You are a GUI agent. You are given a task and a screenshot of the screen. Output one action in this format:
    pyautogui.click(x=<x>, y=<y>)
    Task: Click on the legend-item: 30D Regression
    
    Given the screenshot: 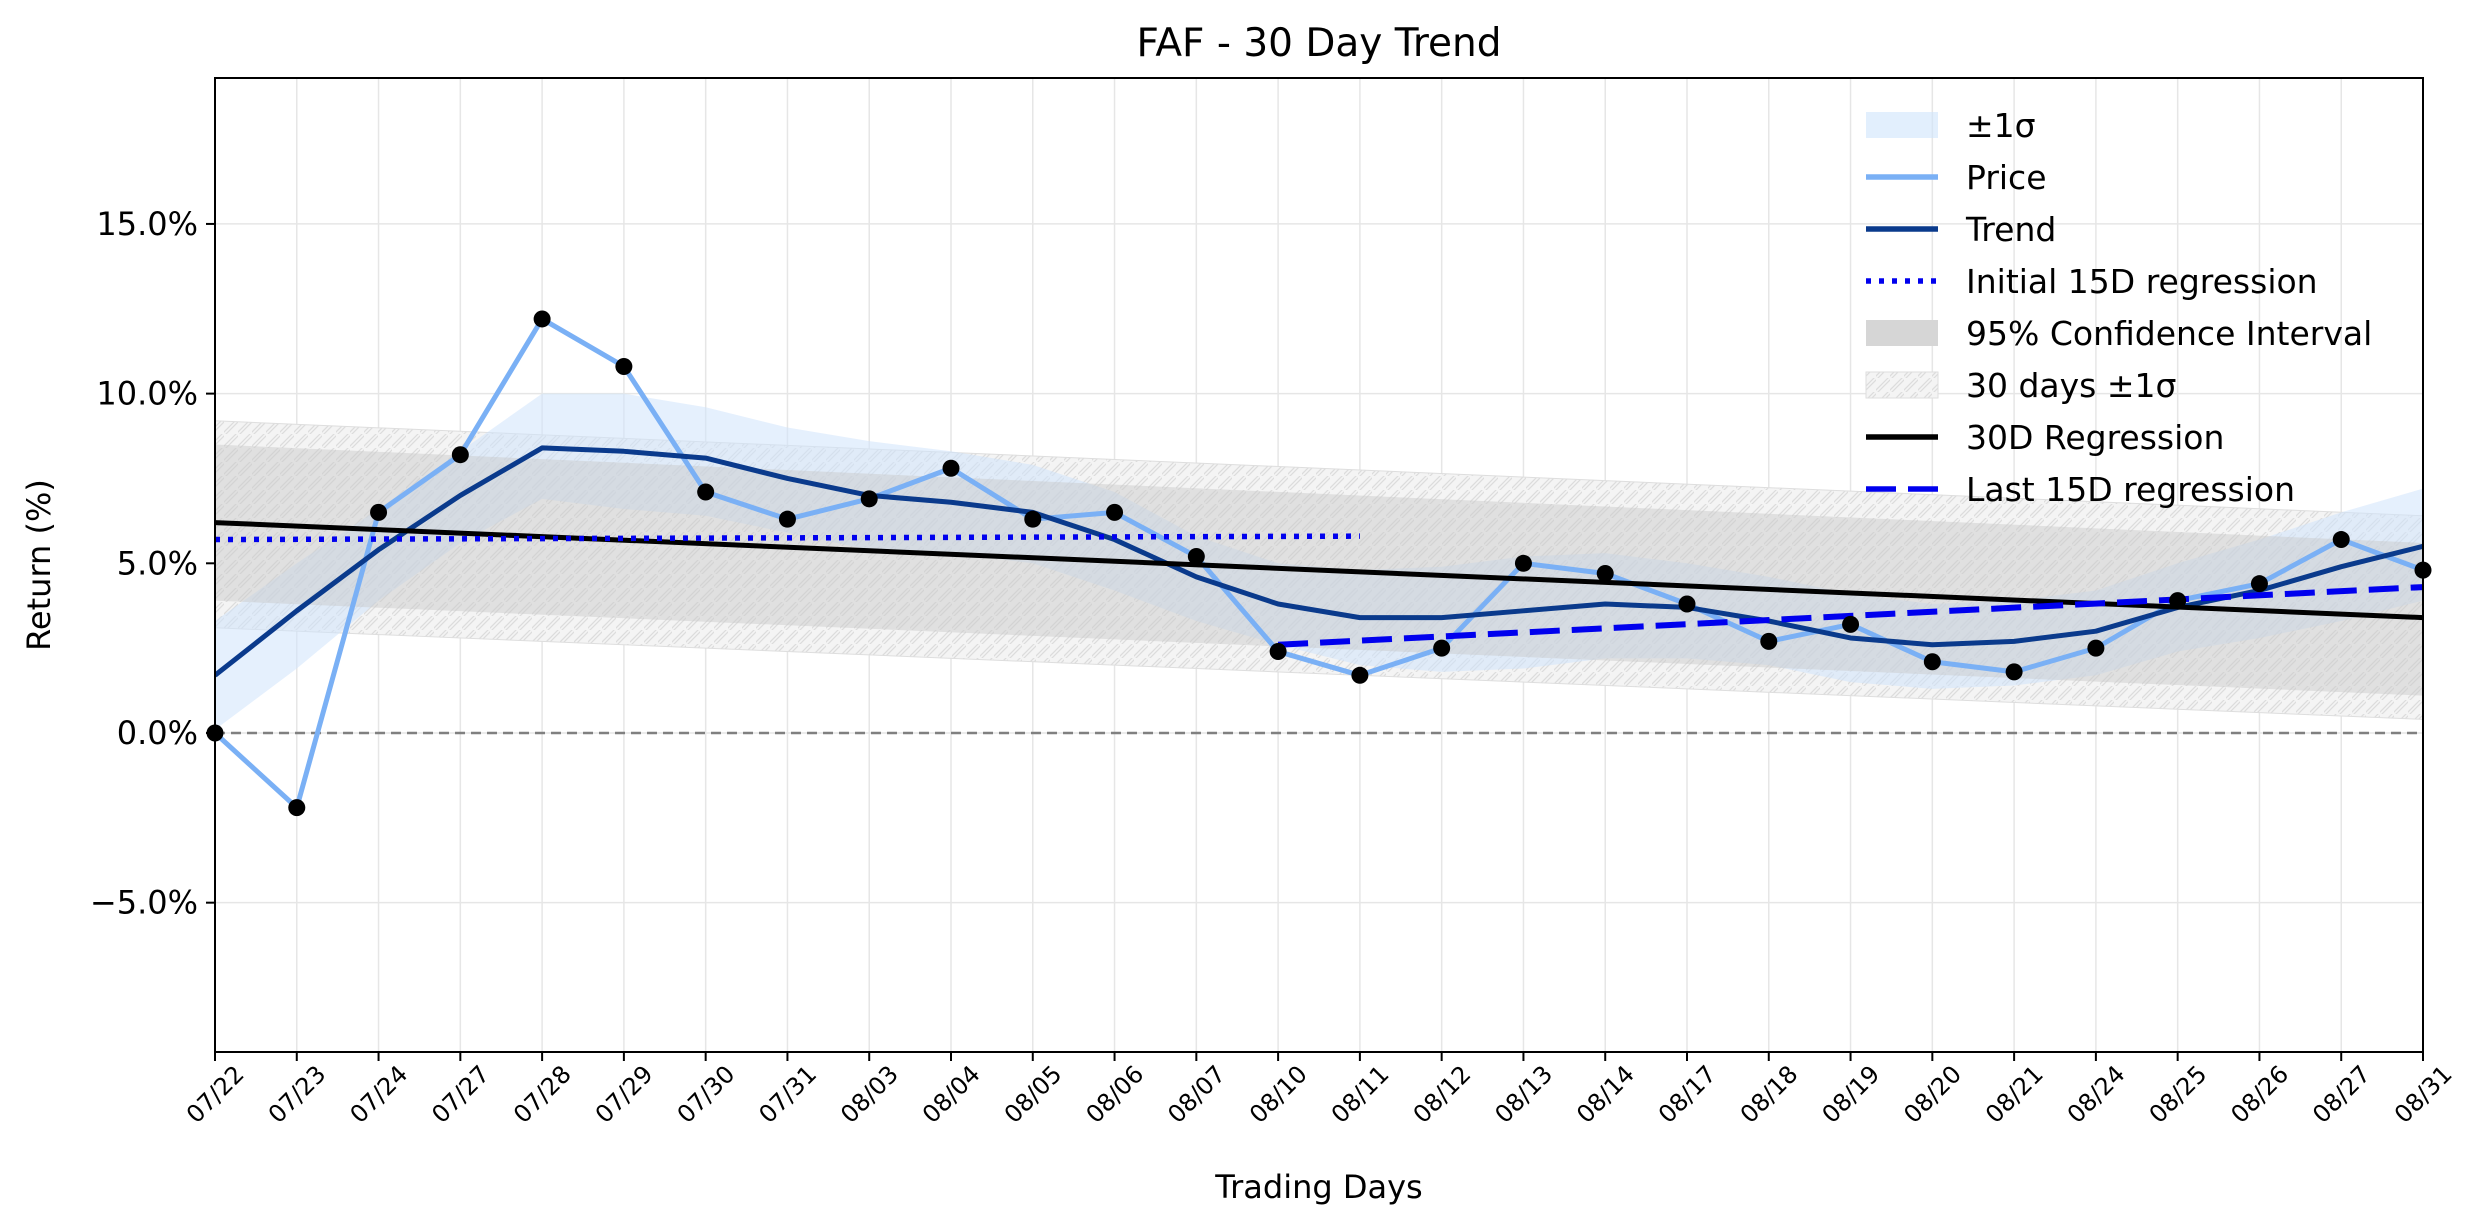 What is the action you would take?
    pyautogui.click(x=2045, y=437)
    